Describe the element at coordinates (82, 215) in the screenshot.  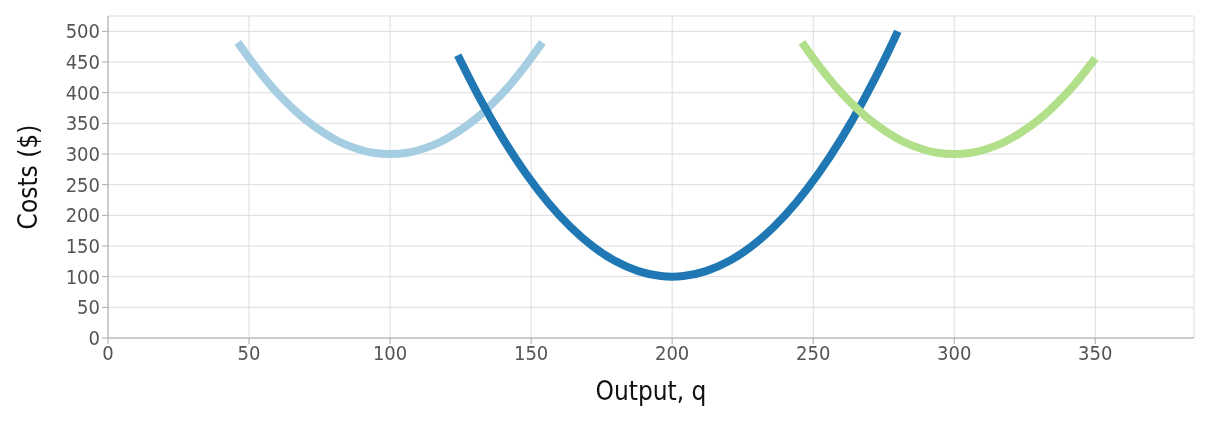
I see `y-tick-label: 200` at that location.